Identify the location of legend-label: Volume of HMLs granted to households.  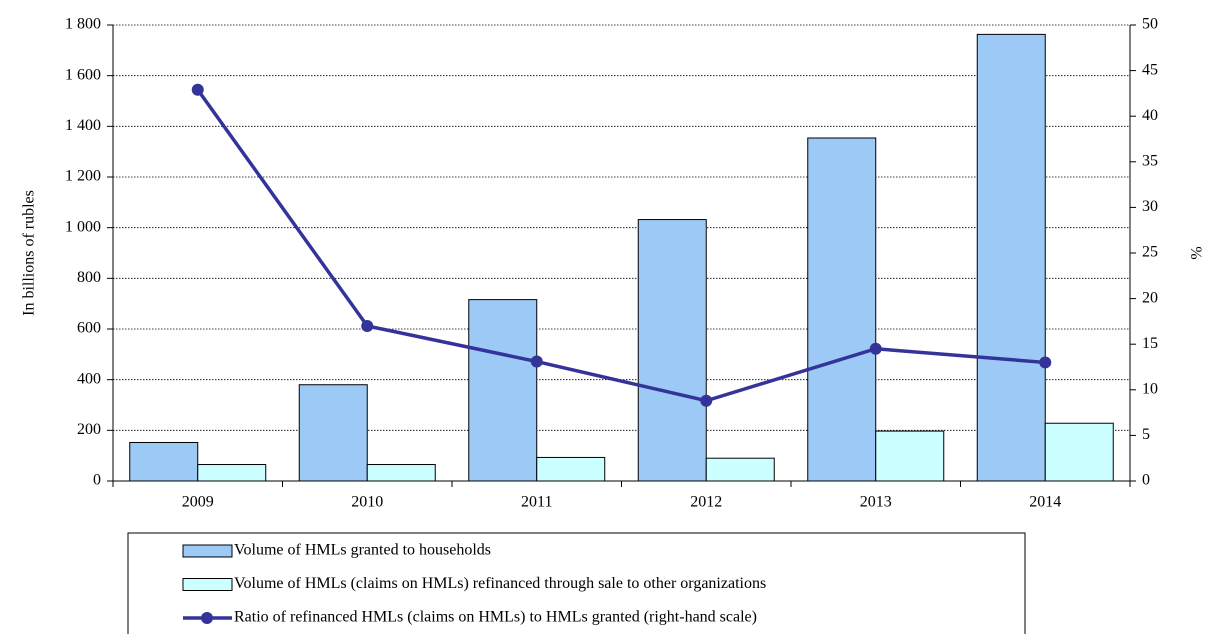
(362, 550).